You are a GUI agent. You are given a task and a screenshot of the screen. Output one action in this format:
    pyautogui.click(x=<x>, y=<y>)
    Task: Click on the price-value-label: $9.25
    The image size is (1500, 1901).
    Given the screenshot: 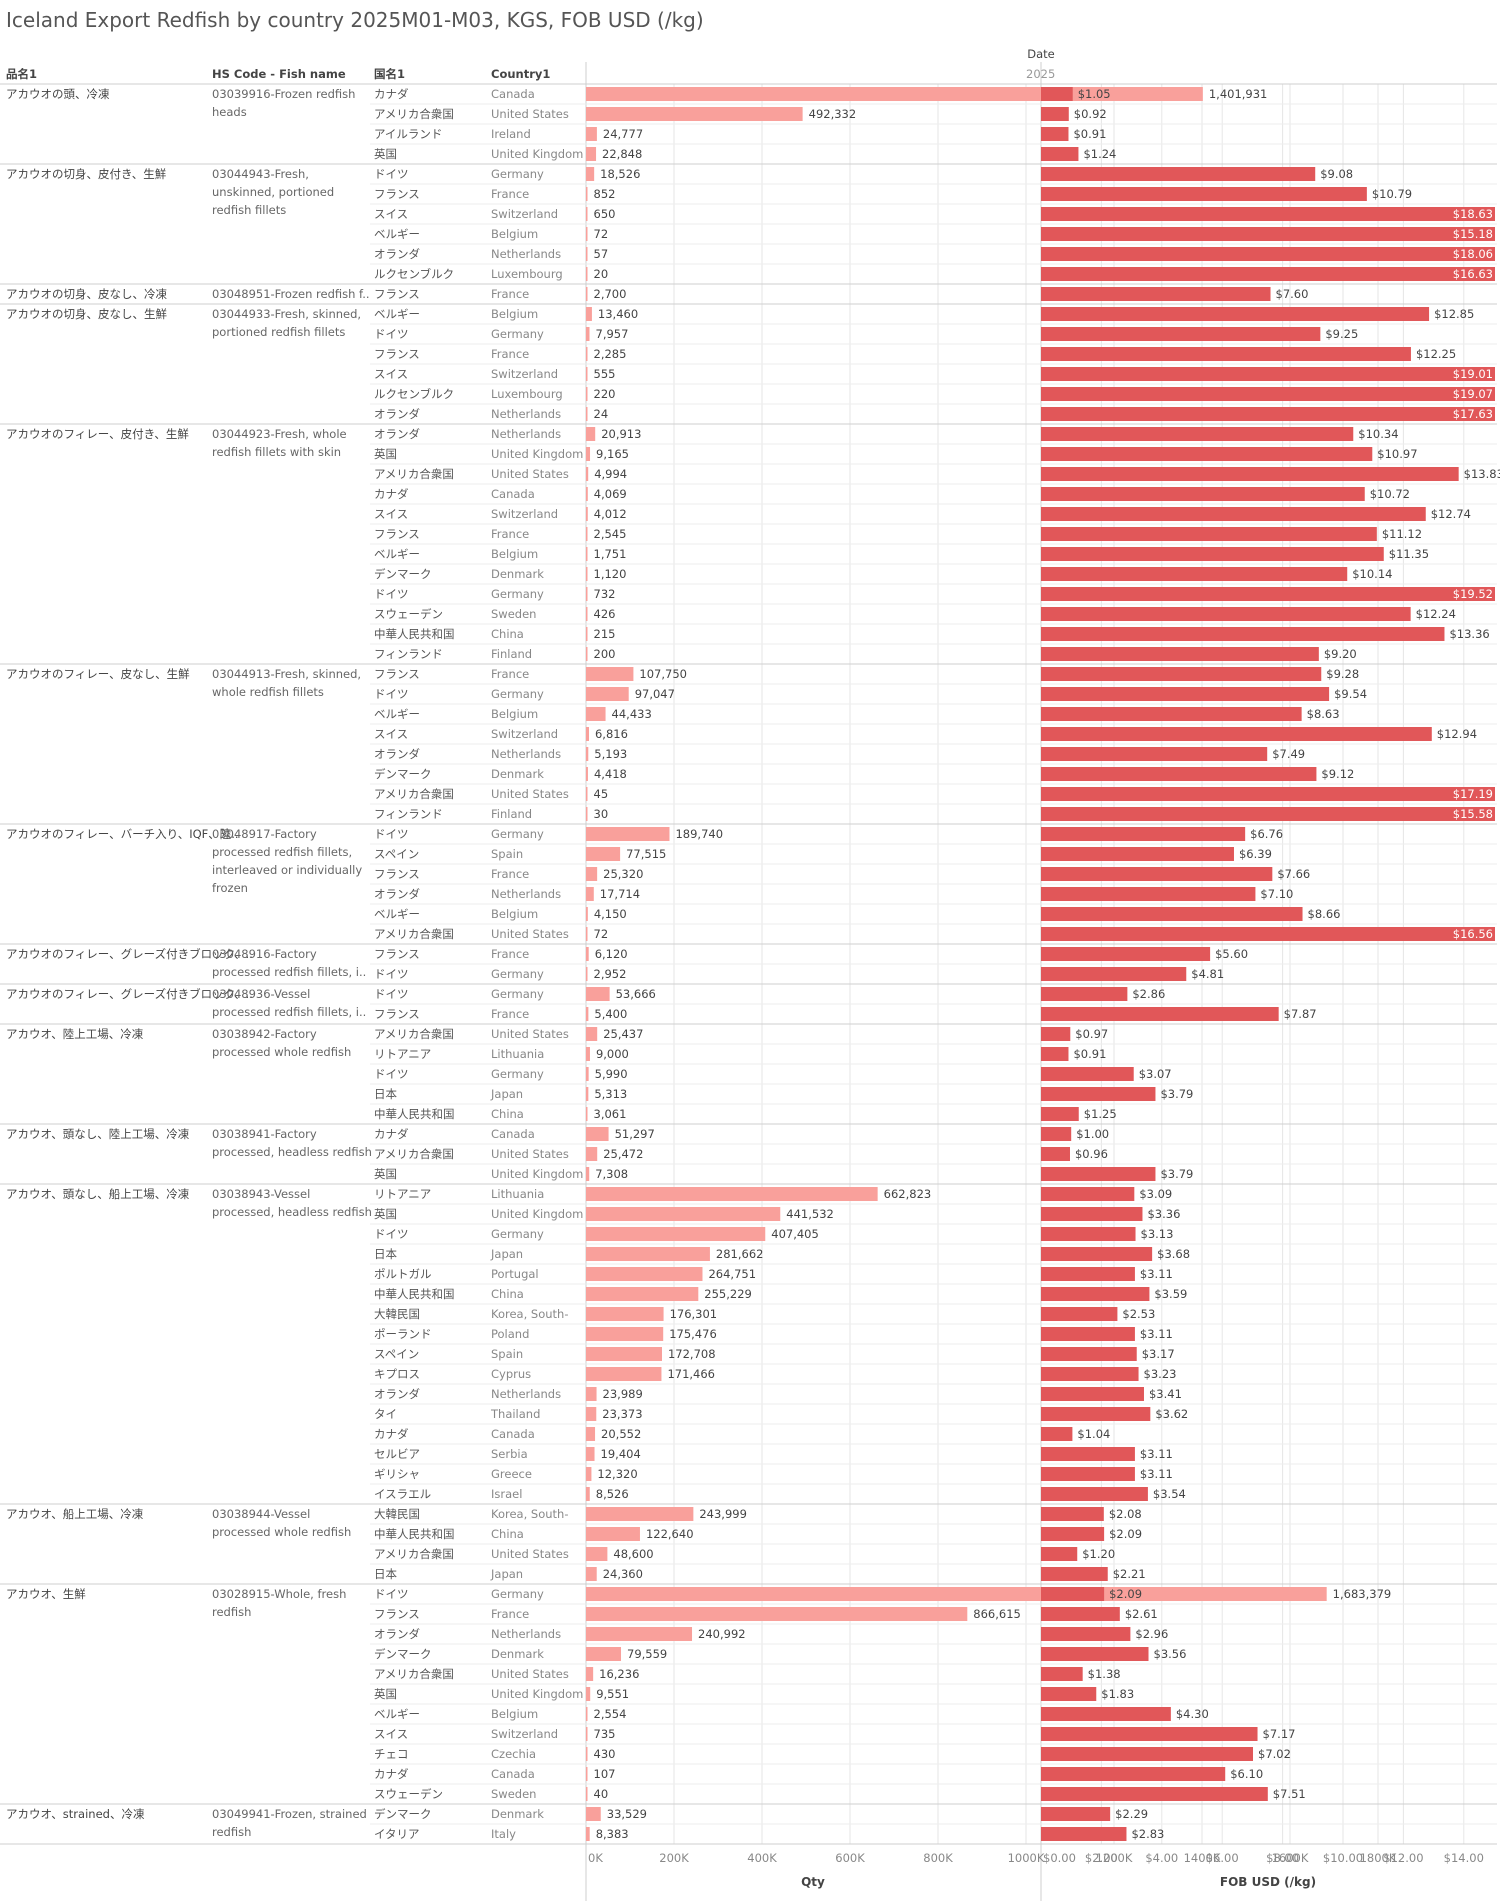 What is the action you would take?
    pyautogui.click(x=1341, y=334)
    